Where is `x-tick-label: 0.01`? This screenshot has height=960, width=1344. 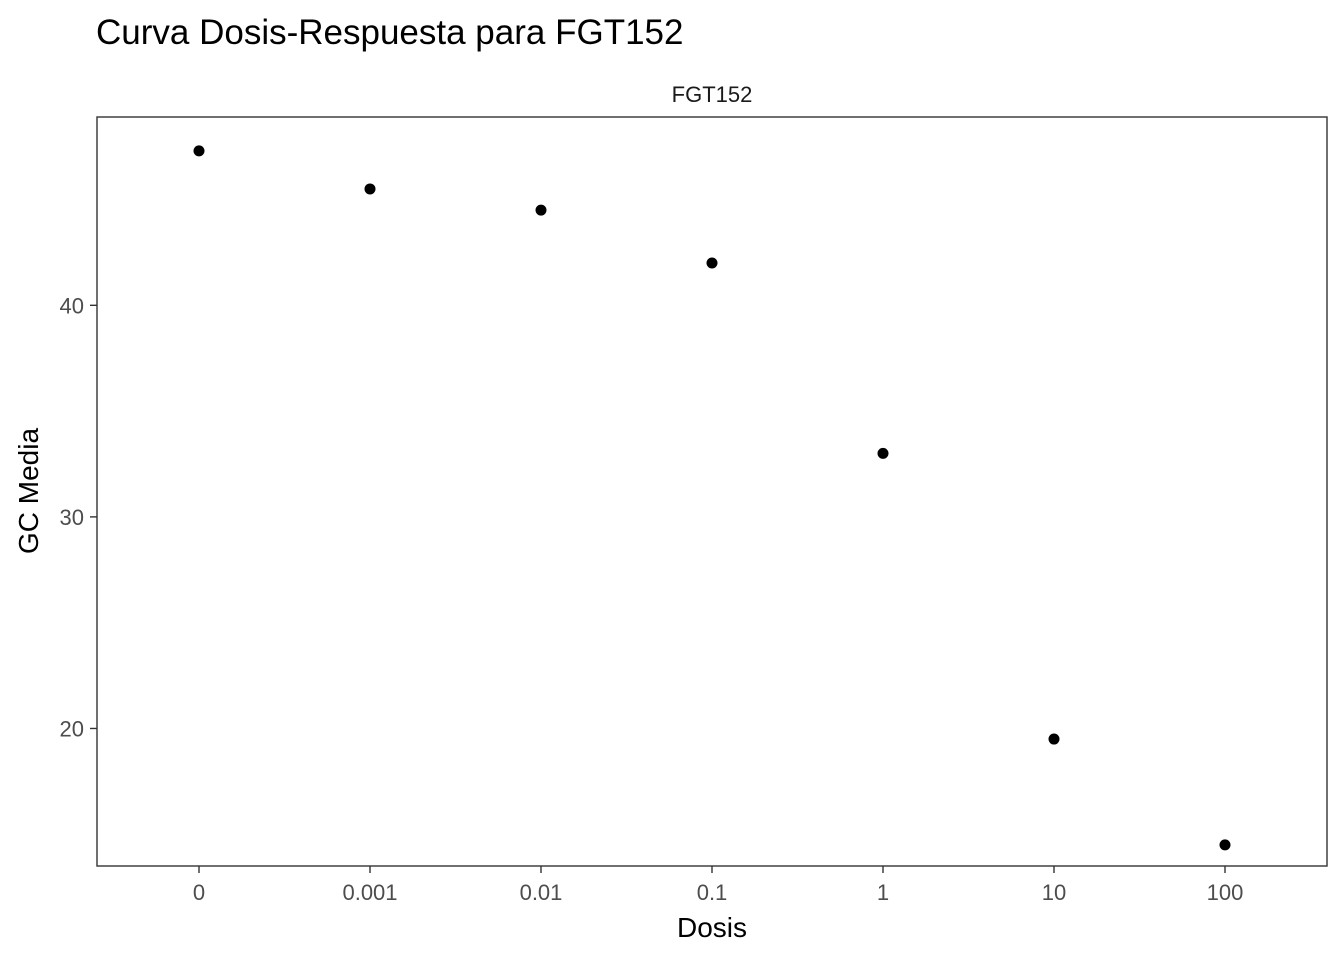 x-tick-label: 0.01 is located at coordinates (541, 892).